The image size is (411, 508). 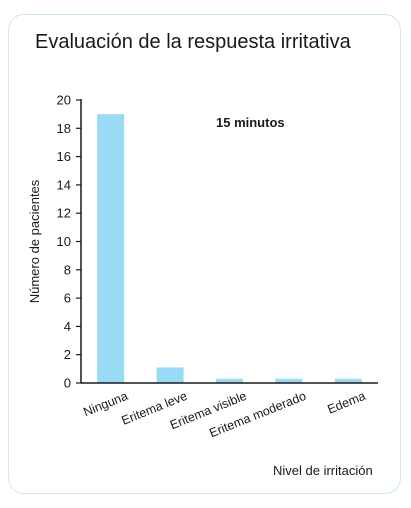 I want to click on y-tick-label: 4, so click(x=67, y=326).